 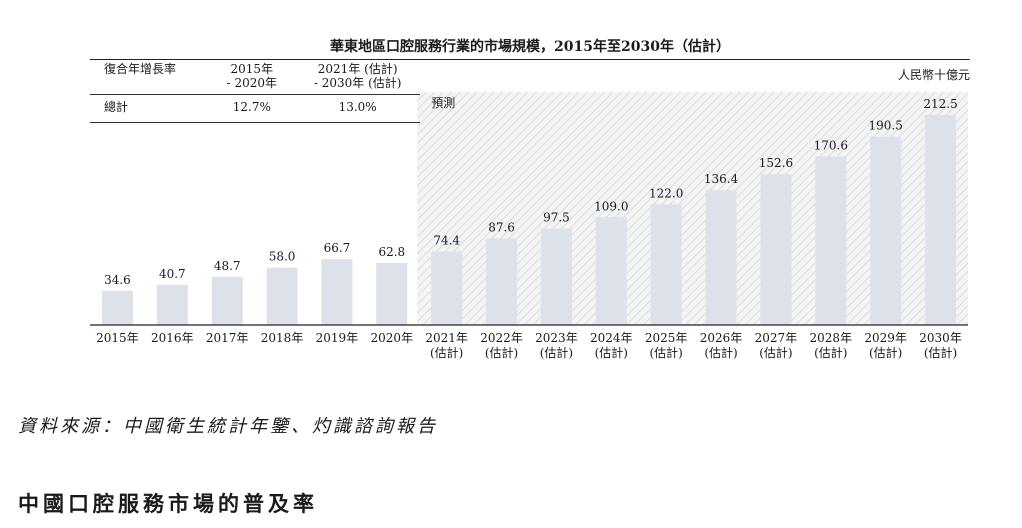 I want to click on cagr-period-2: 2021年 (估計) - 2030年 (估計), so click(x=357, y=78).